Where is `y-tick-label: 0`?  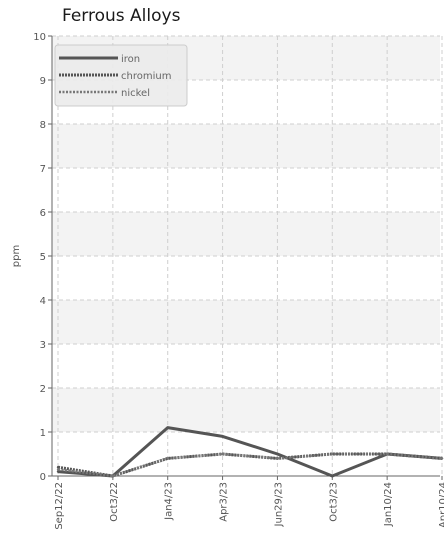 y-tick-label: 0 is located at coordinates (43, 477).